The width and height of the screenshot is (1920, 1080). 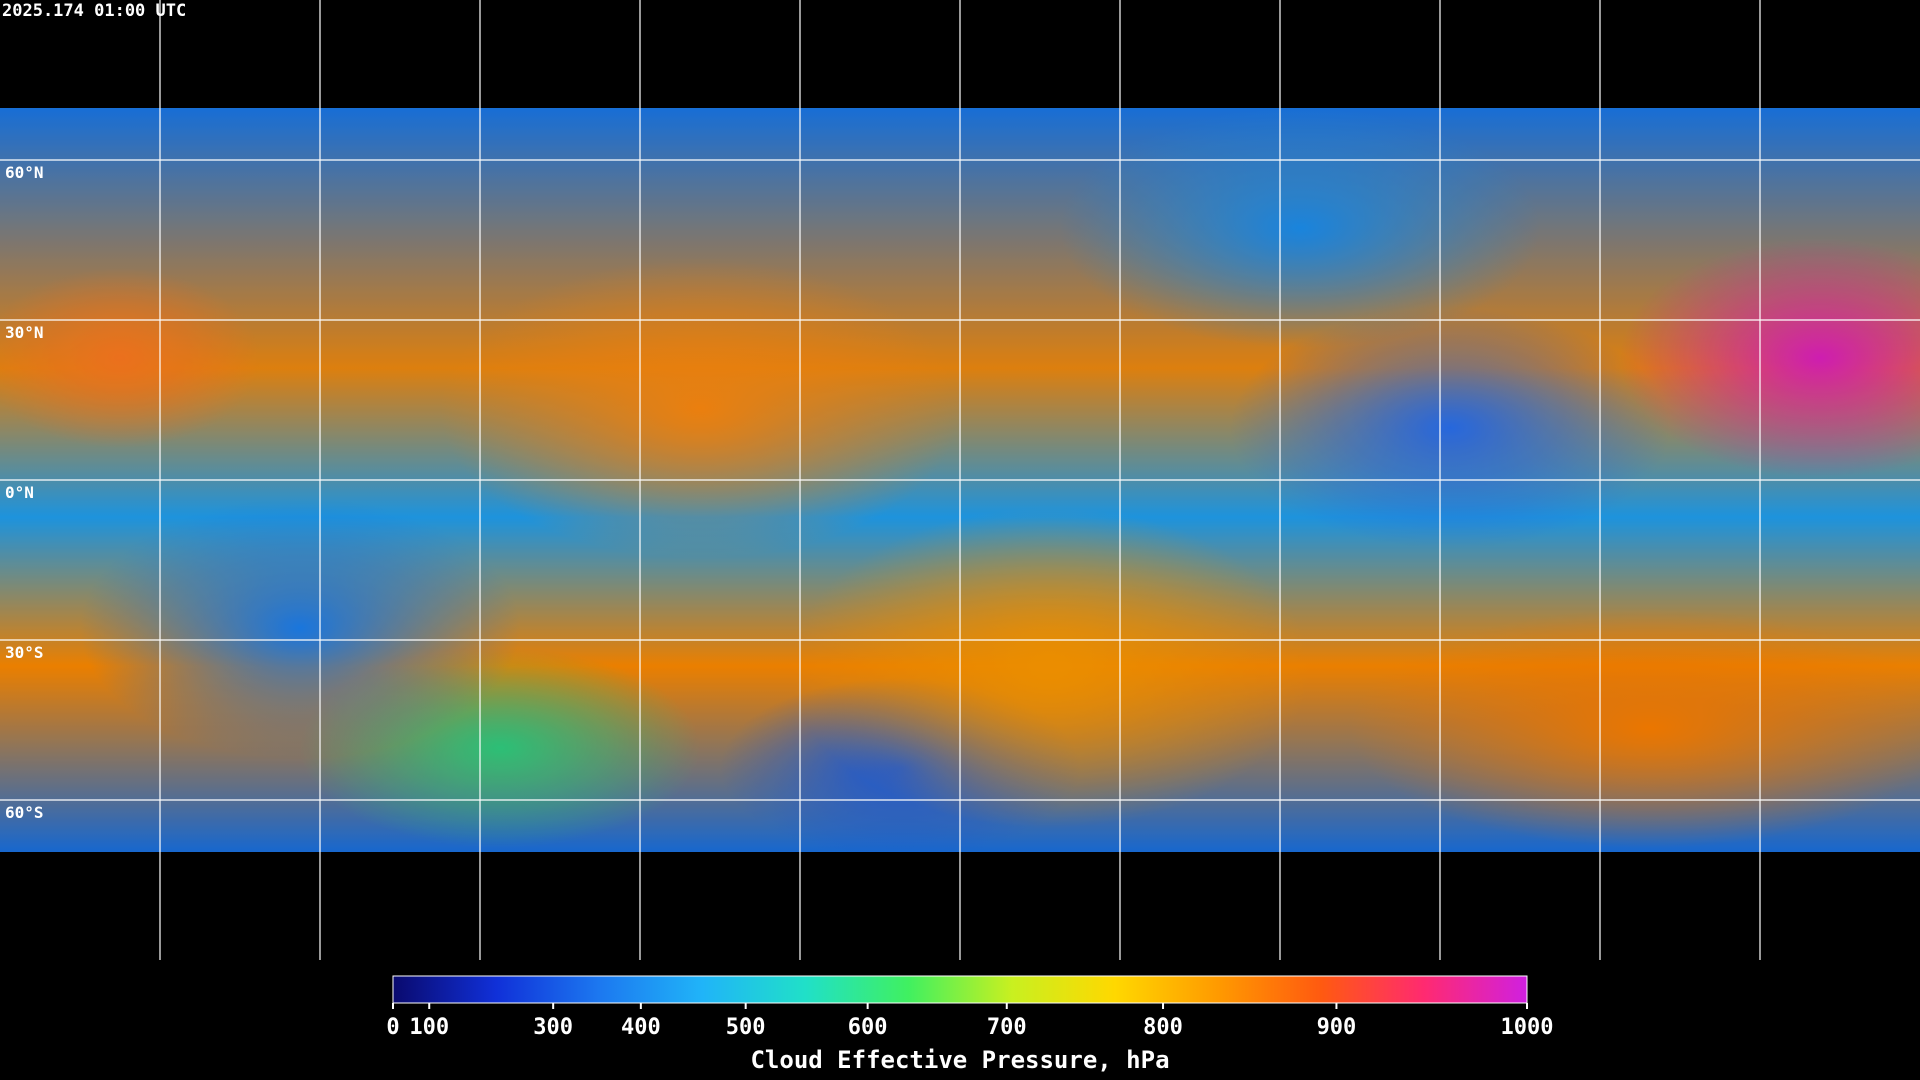 I want to click on colorbar-tick-label: 300, so click(x=553, y=1027).